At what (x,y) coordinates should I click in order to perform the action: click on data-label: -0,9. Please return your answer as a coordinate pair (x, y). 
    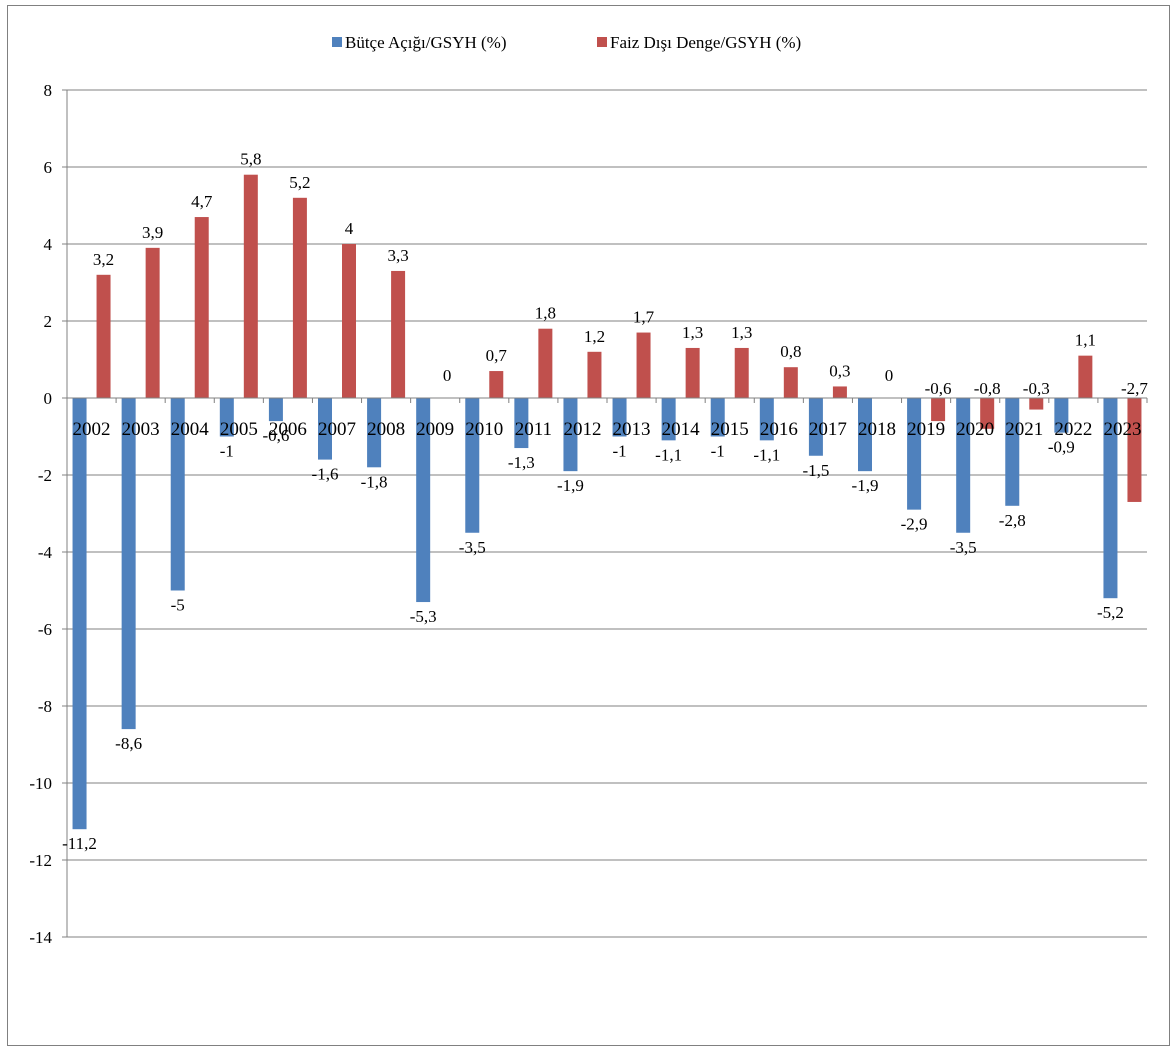
    Looking at the image, I should click on (1061, 447).